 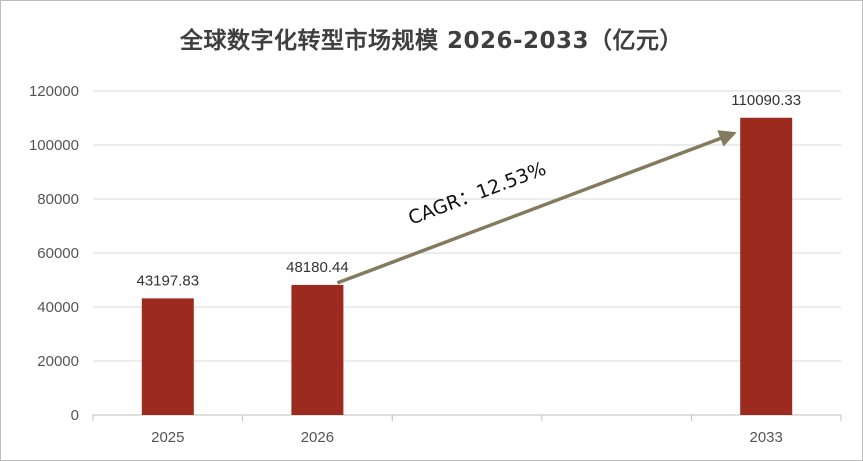 What do you see at coordinates (766, 266) in the screenshot?
I see `bar-2033` at bounding box center [766, 266].